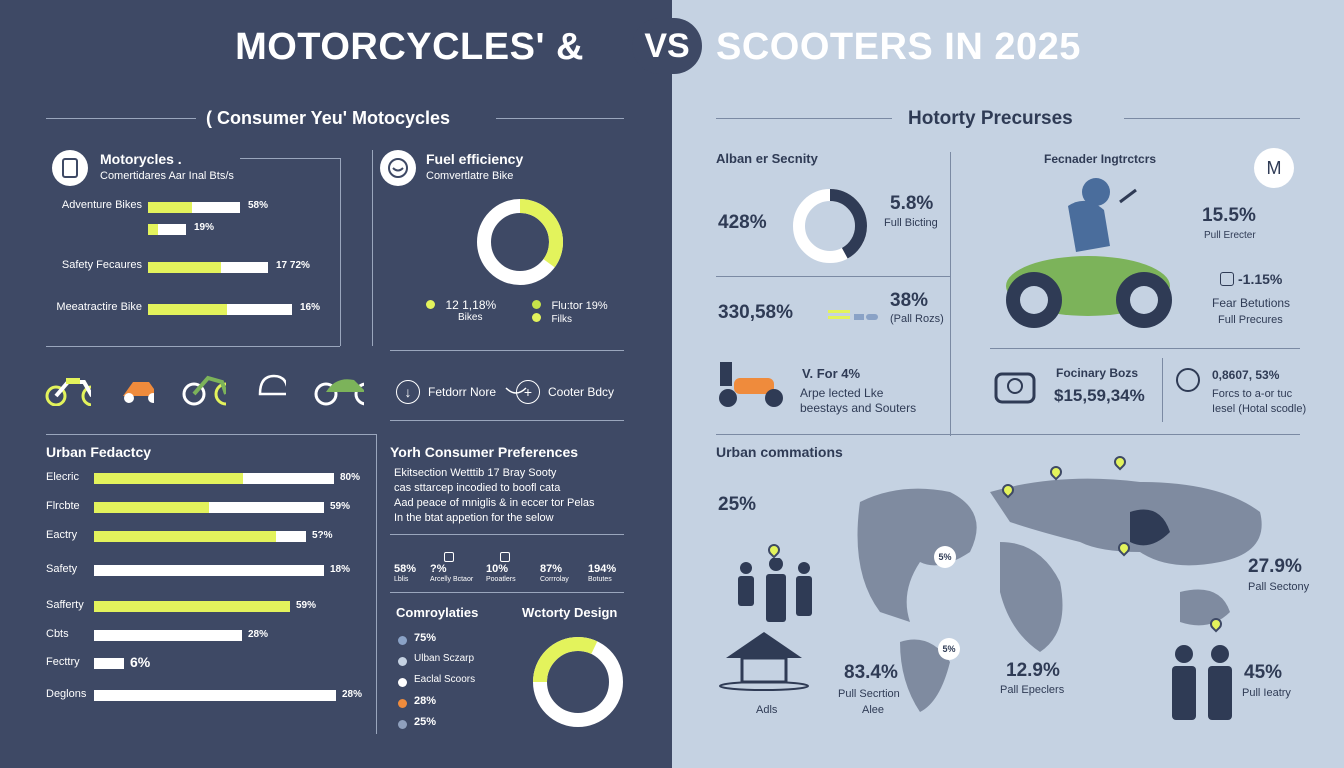 The image size is (1344, 768). Describe the element at coordinates (1263, 672) in the screenshot. I see `people-value: 45%` at that location.